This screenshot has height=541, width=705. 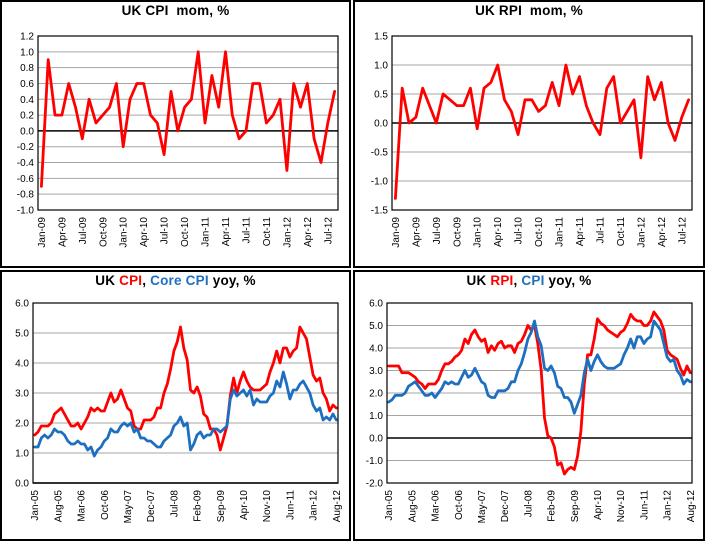 What do you see at coordinates (380, 211) in the screenshot?
I see `y-tick-label: -1.5` at bounding box center [380, 211].